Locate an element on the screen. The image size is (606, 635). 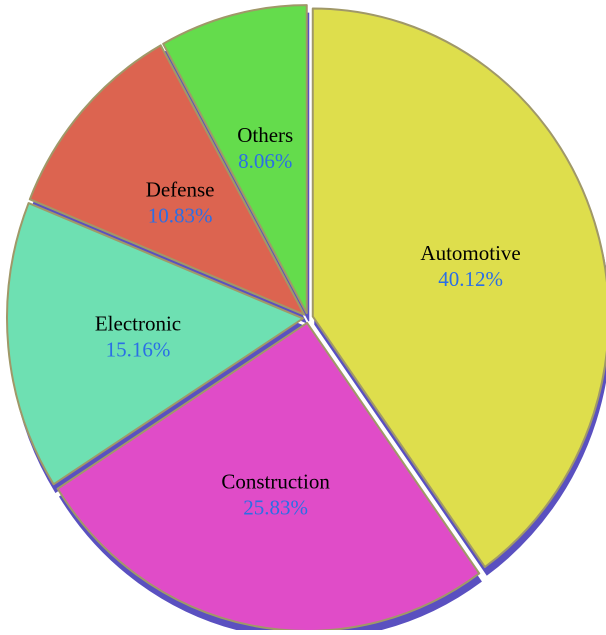
pie-label-automotive: Automotive is located at coordinates (470, 253).